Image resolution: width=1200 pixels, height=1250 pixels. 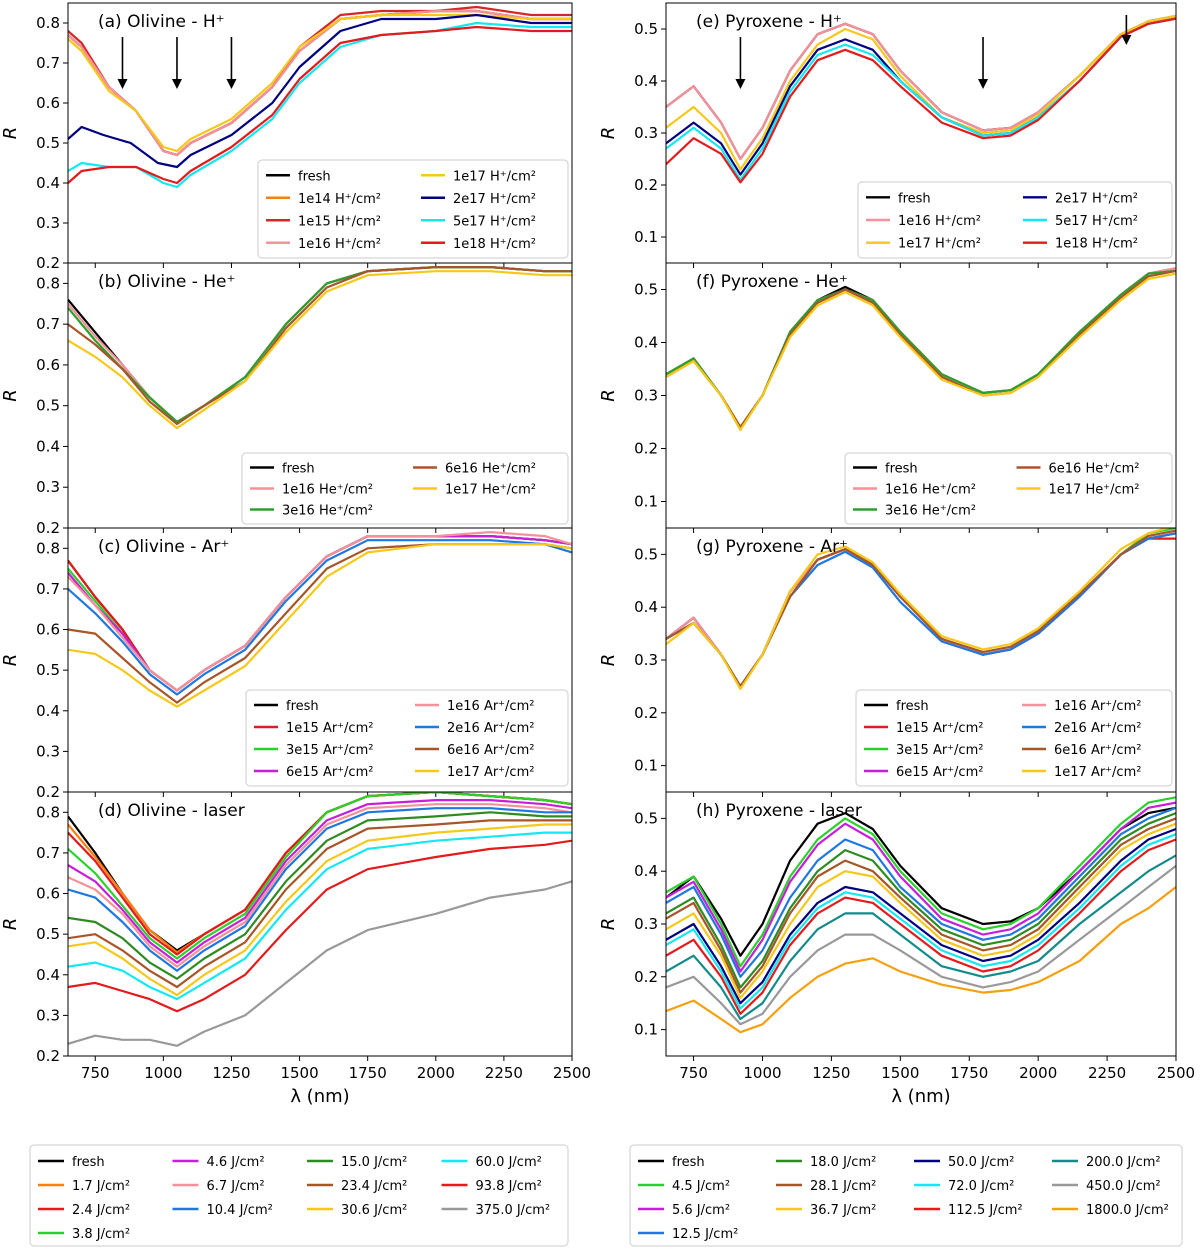 I want to click on x-tick-label: 750, so click(x=693, y=1073).